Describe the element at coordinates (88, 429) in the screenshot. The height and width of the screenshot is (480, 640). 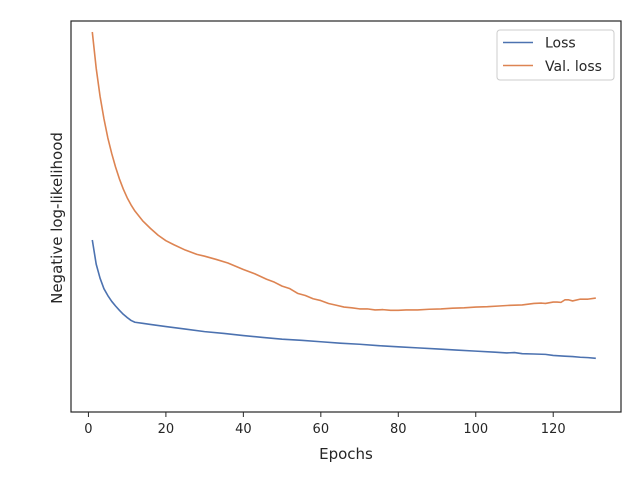
I see `x-tick-label: 0` at that location.